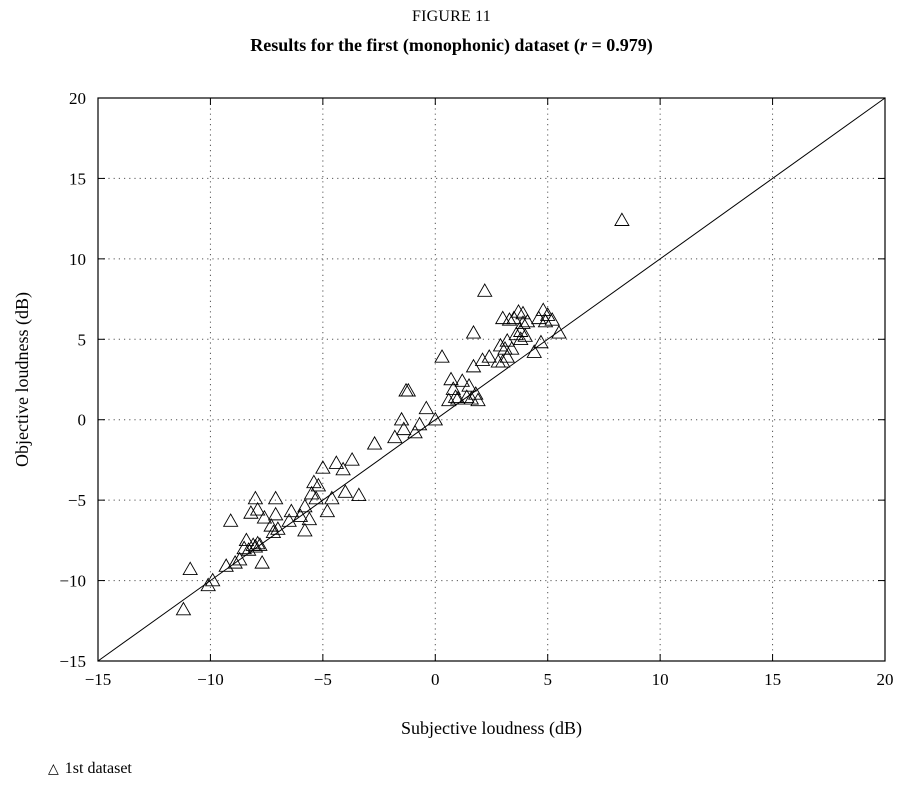  Describe the element at coordinates (72, 581) in the screenshot. I see `y-tick-label: −10` at that location.